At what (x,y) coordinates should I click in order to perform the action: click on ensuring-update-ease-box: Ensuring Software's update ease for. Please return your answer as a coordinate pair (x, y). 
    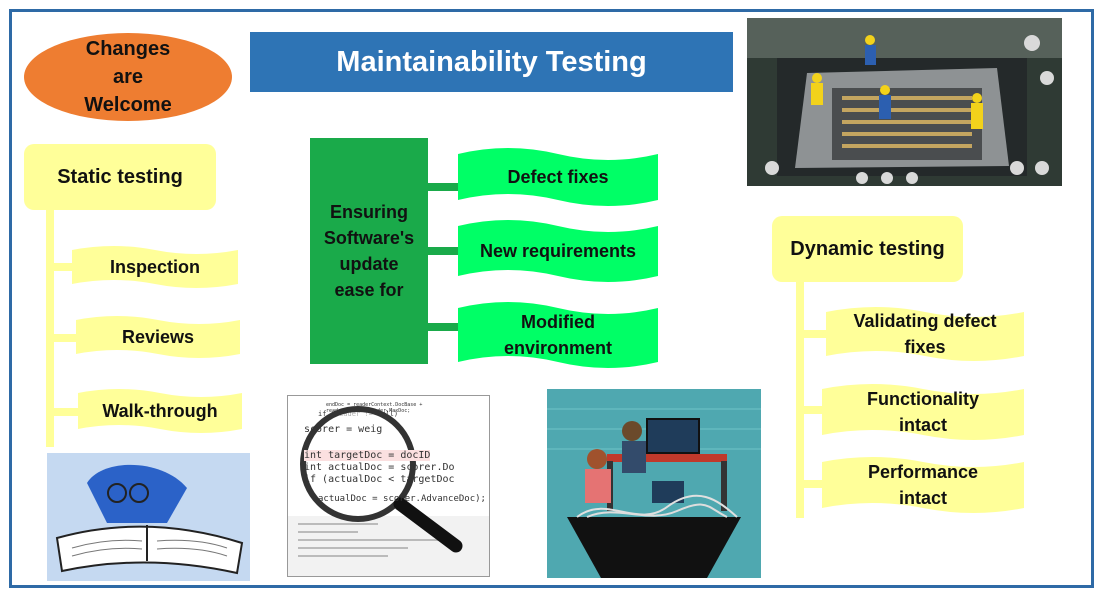
    Looking at the image, I should click on (369, 251).